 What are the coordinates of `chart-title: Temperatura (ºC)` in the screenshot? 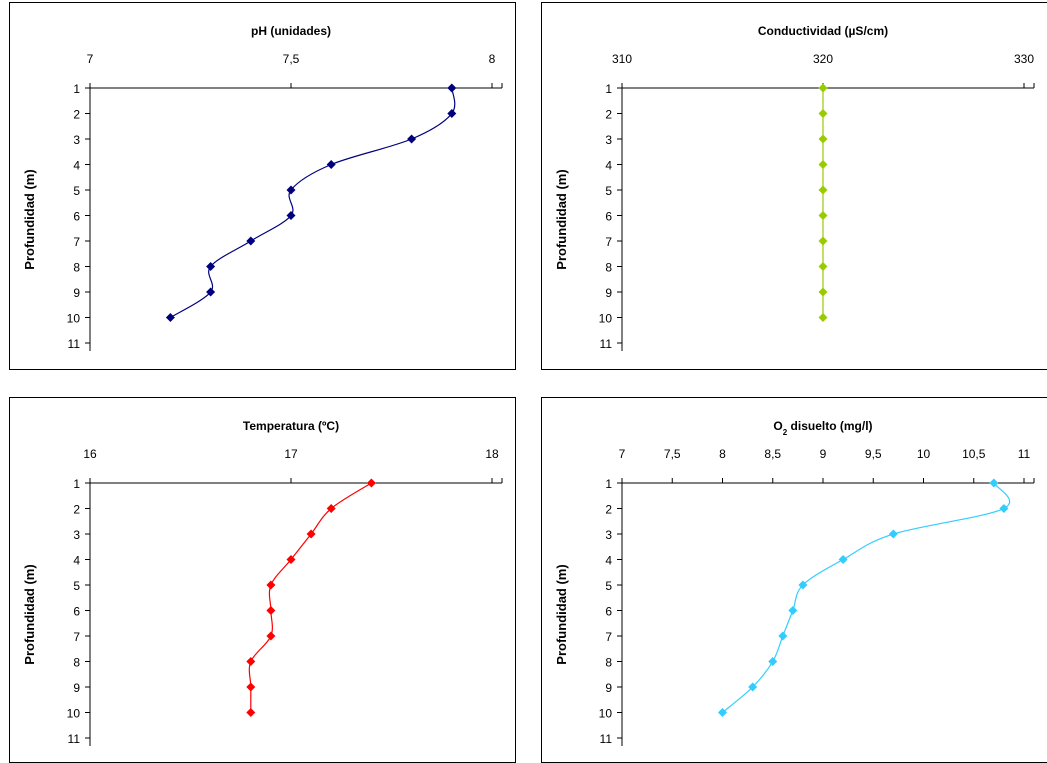 It's located at (291, 426).